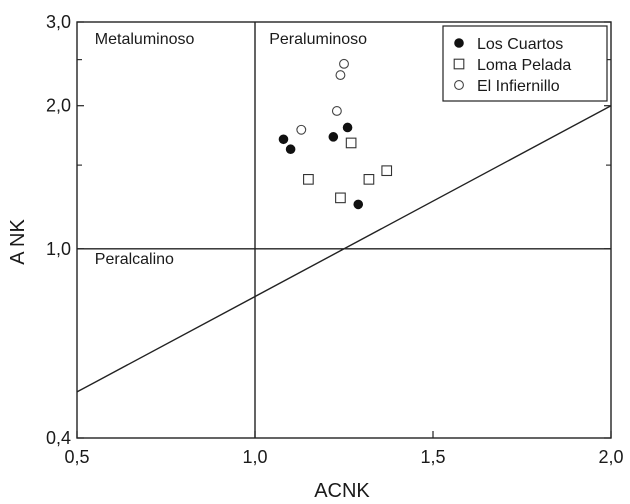  I want to click on x-tick-label: 1,0, so click(254, 457).